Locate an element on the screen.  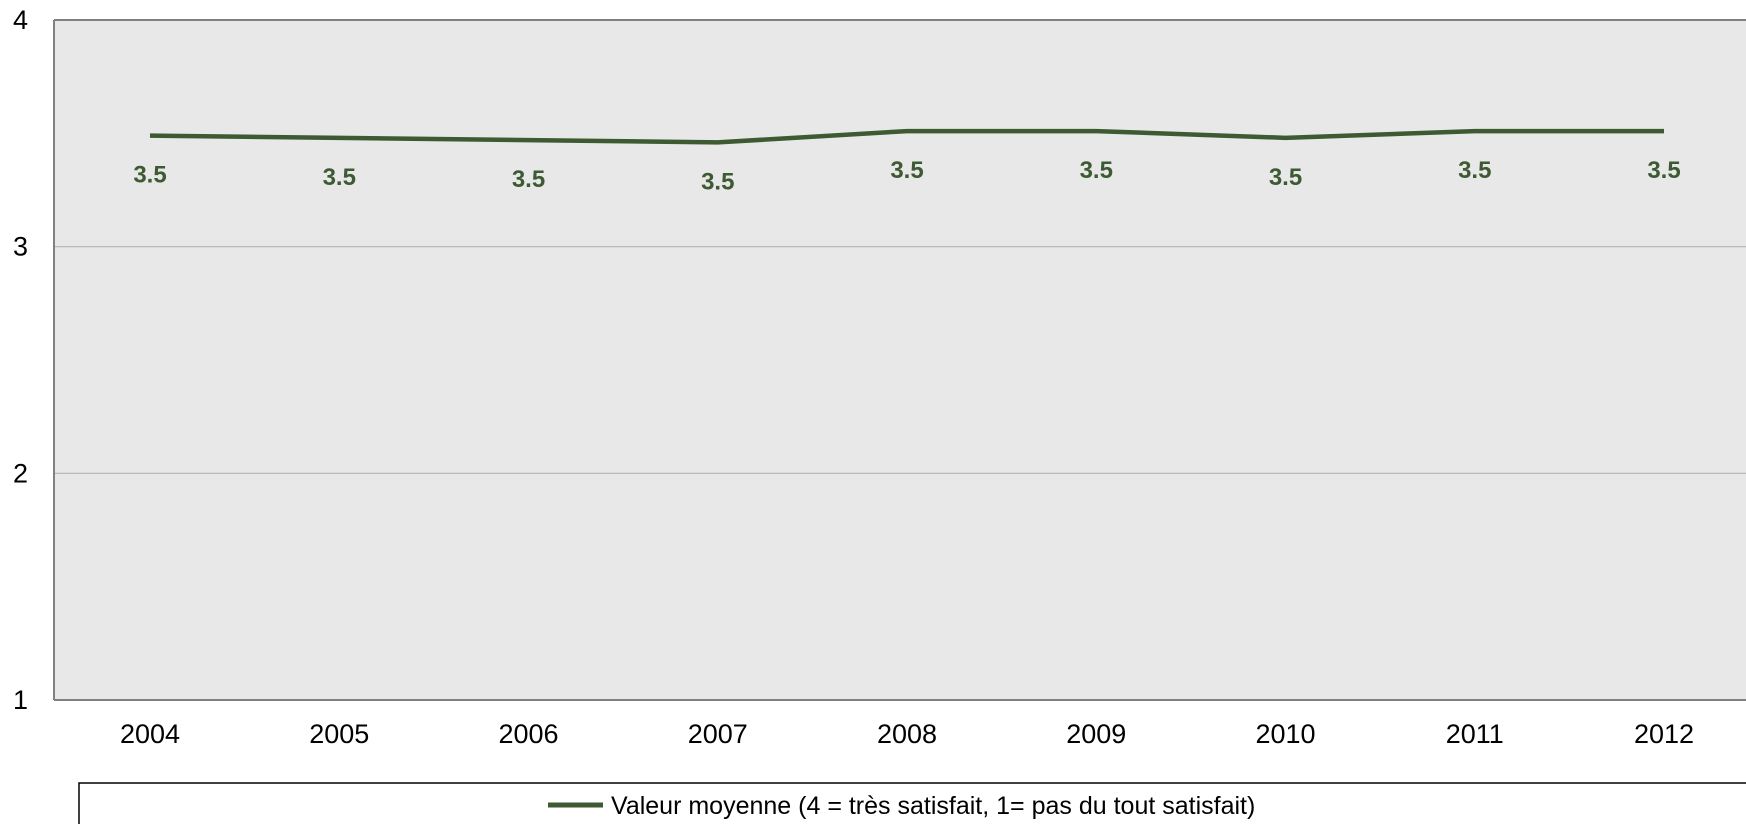
x-tick-label: 2010 is located at coordinates (1285, 734).